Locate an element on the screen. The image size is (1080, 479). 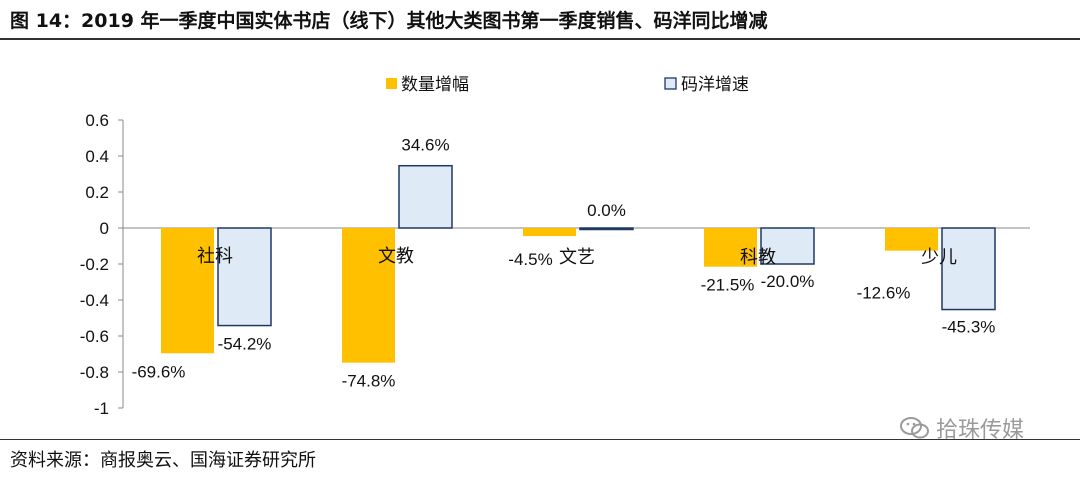
watermark: 拾珠传媒 is located at coordinates (962, 428).